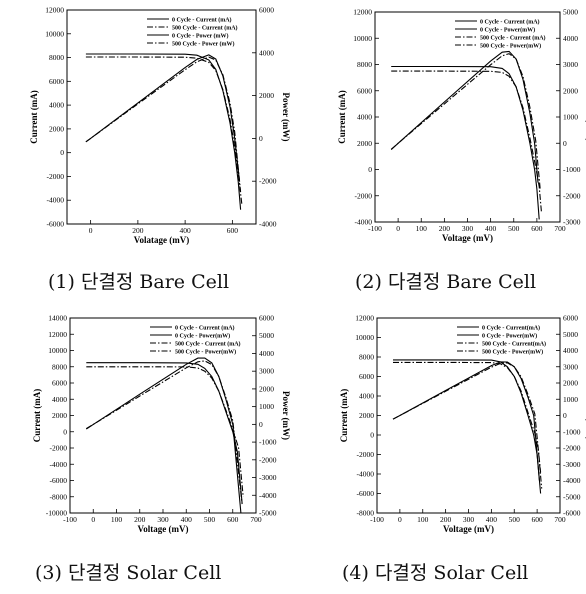 This screenshot has width=586, height=594. What do you see at coordinates (56, 513) in the screenshot?
I see `y-tick-label: -10000` at bounding box center [56, 513].